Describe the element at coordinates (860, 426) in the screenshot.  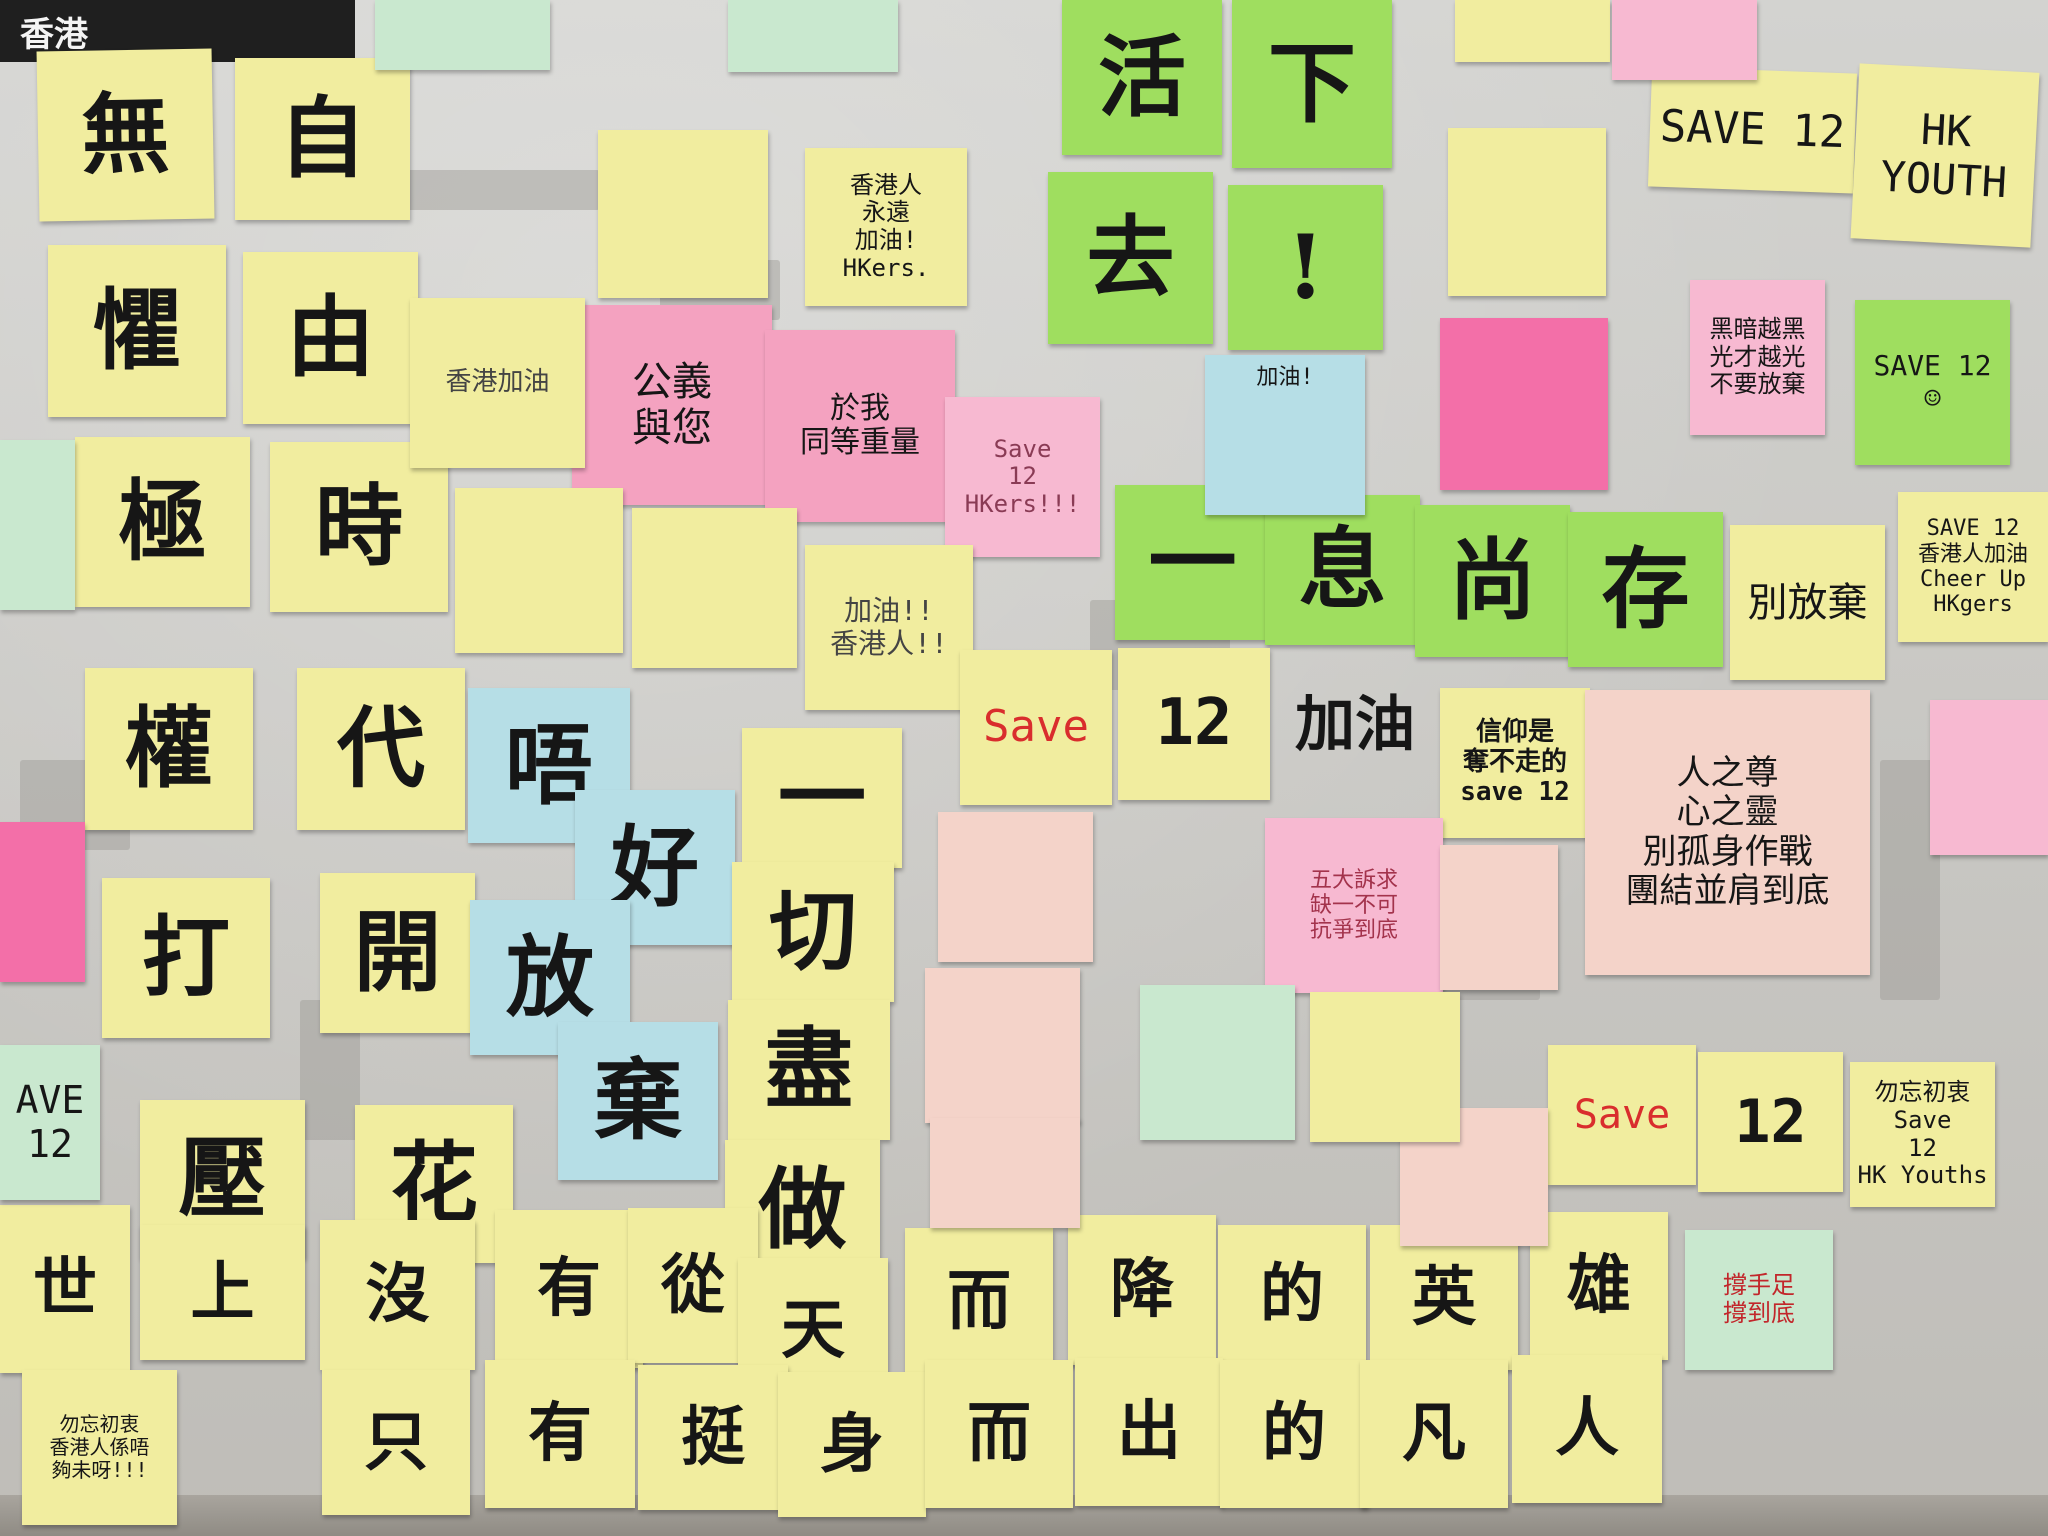
I see `note-yuwo: 於我 同等重量` at that location.